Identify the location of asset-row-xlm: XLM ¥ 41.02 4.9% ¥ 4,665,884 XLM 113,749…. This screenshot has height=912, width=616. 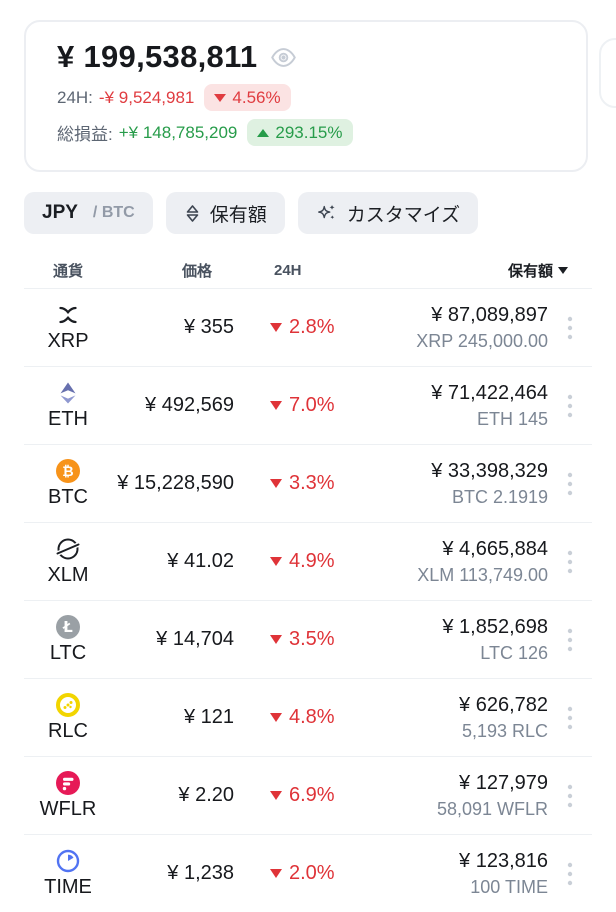
(308, 561).